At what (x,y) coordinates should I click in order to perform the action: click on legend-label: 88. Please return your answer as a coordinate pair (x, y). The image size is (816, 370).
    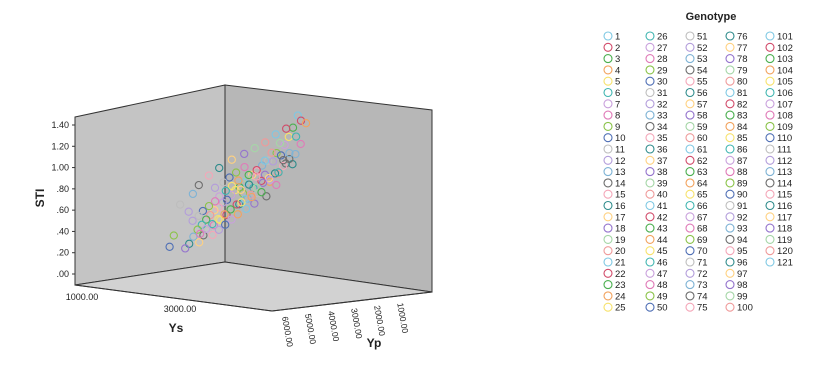
    Looking at the image, I should click on (742, 172).